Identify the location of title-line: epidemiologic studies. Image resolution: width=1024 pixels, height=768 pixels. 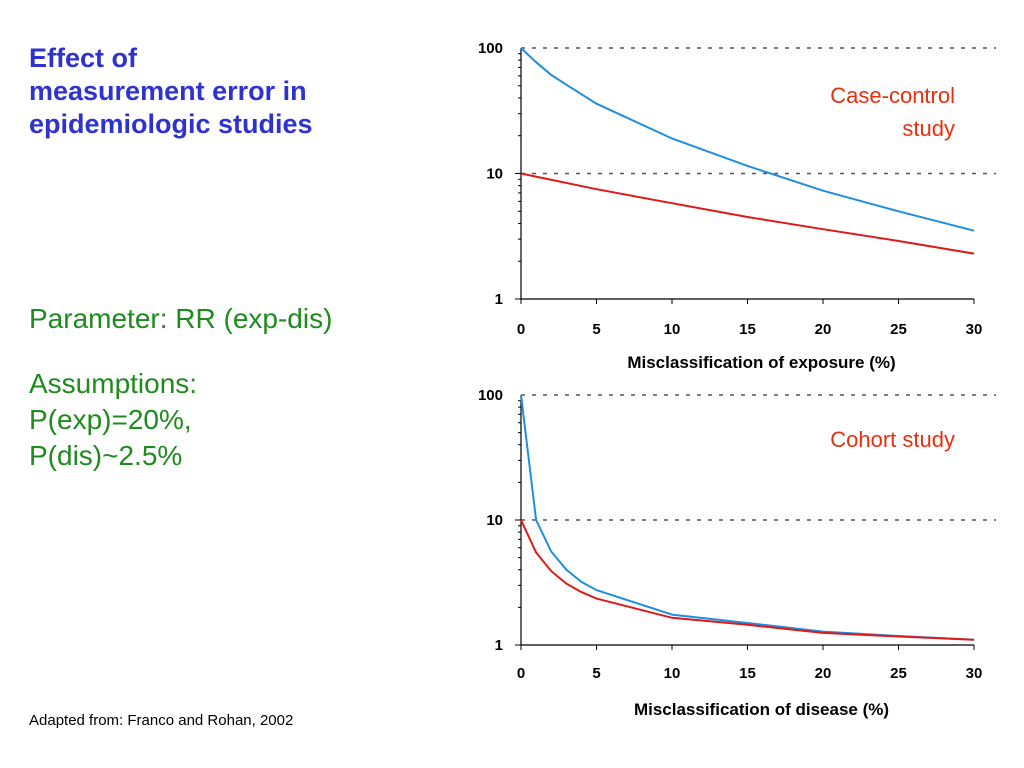
(171, 124).